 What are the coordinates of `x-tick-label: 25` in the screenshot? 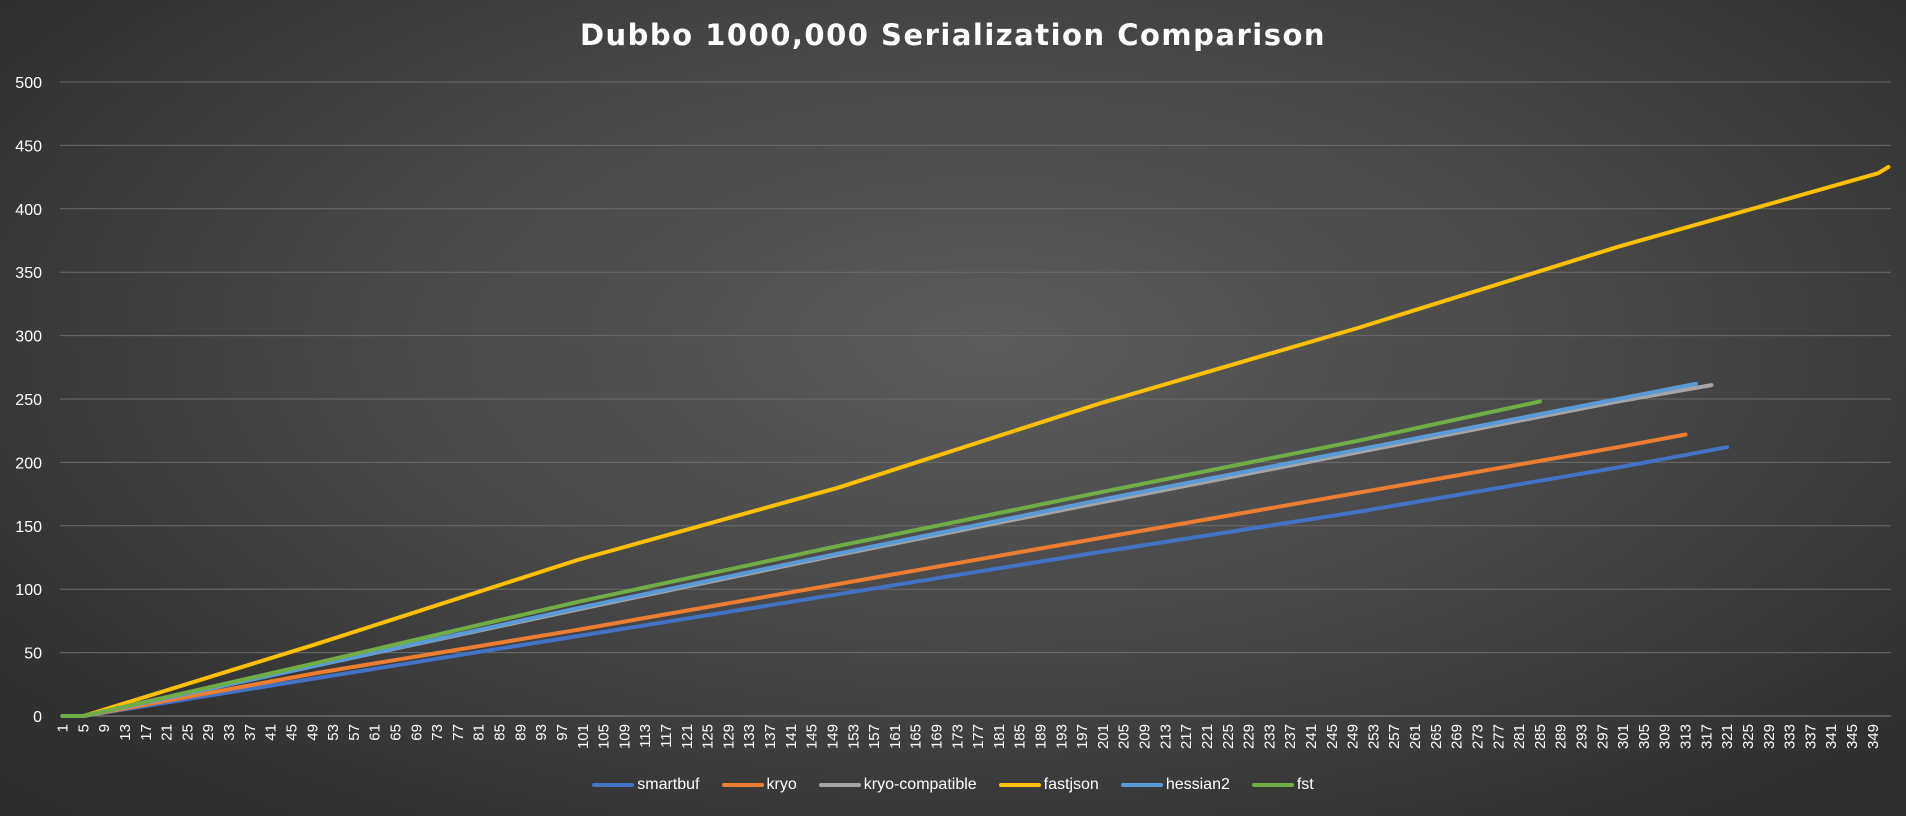 It's located at (187, 732).